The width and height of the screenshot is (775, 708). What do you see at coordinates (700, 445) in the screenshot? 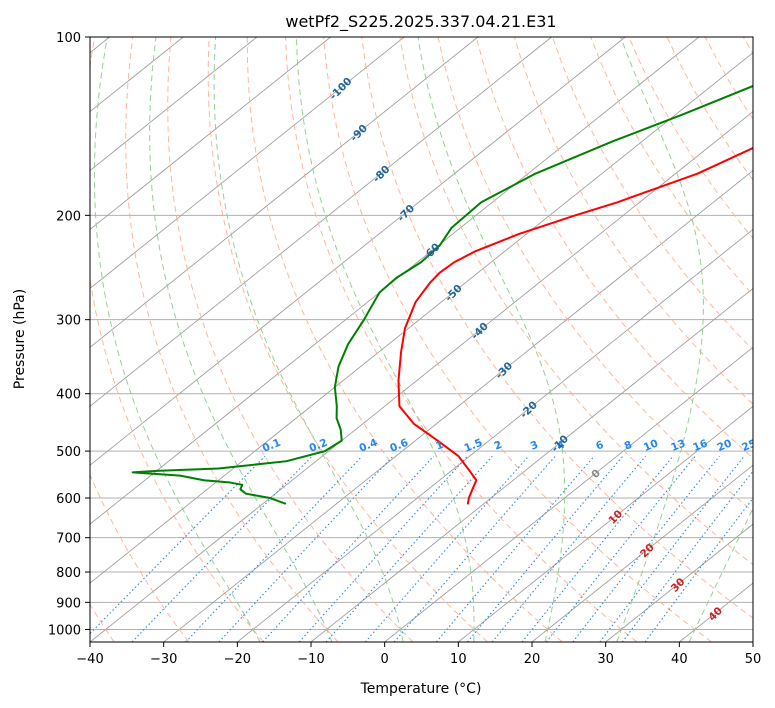
I see `mixing-ratio-label-13: 16` at bounding box center [700, 445].